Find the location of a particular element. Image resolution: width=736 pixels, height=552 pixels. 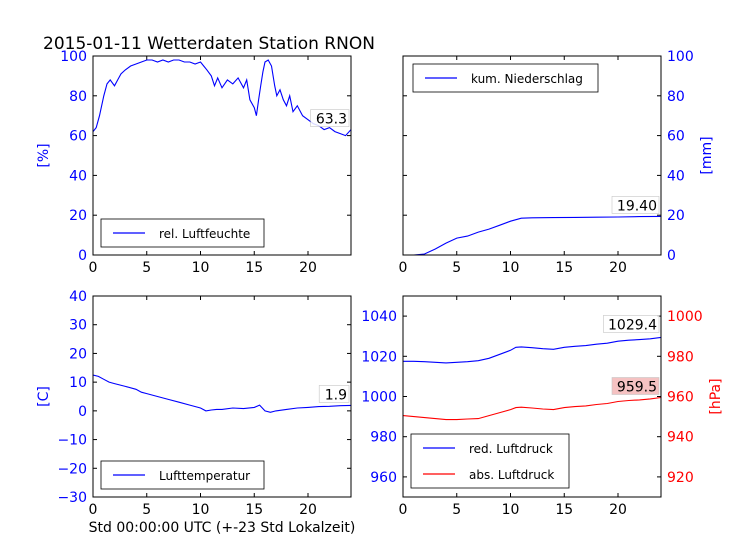

y-axis-label: [mm] is located at coordinates (707, 155).